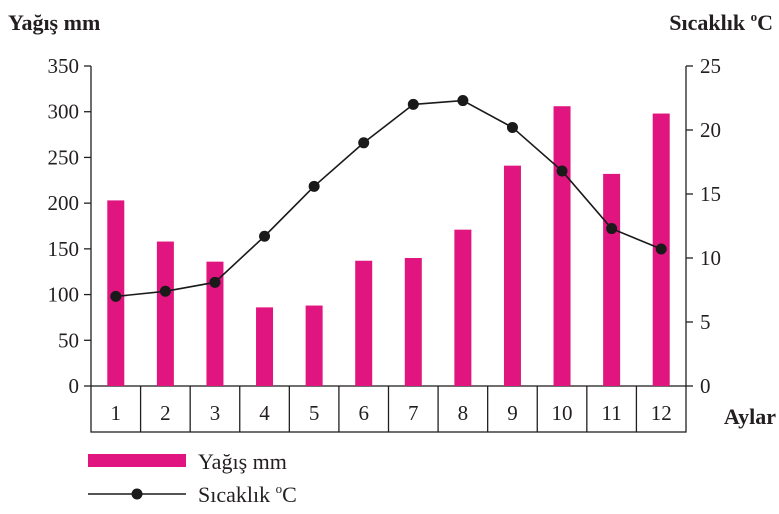 The image size is (779, 514). Describe the element at coordinates (710, 258) in the screenshot. I see `right-tick-label: 10` at that location.